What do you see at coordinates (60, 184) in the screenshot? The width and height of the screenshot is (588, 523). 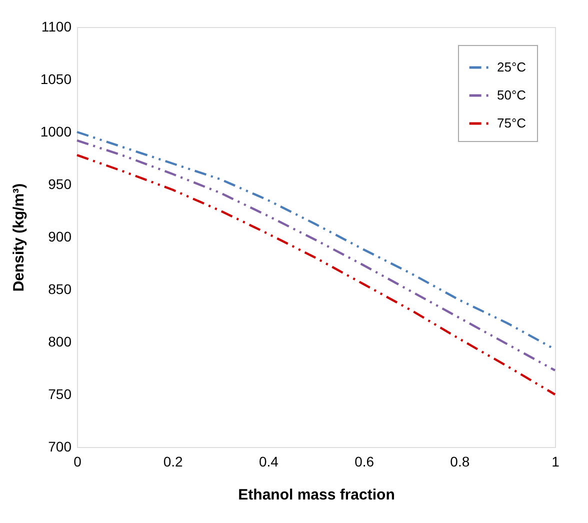 I see `y-tick-label: 950` at bounding box center [60, 184].